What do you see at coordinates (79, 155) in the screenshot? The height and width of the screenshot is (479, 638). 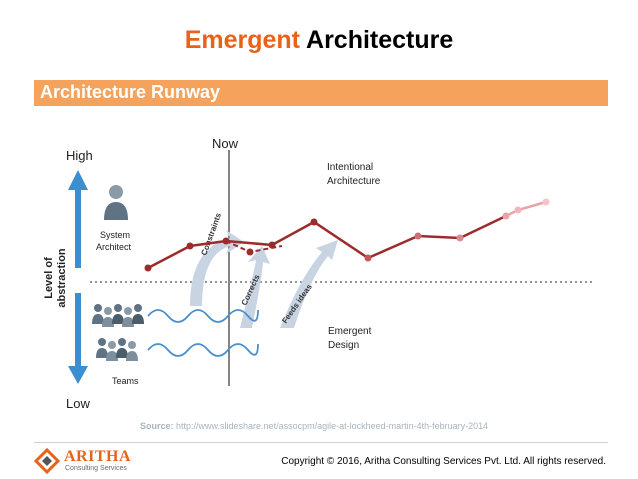 I see `high-label: High` at bounding box center [79, 155].